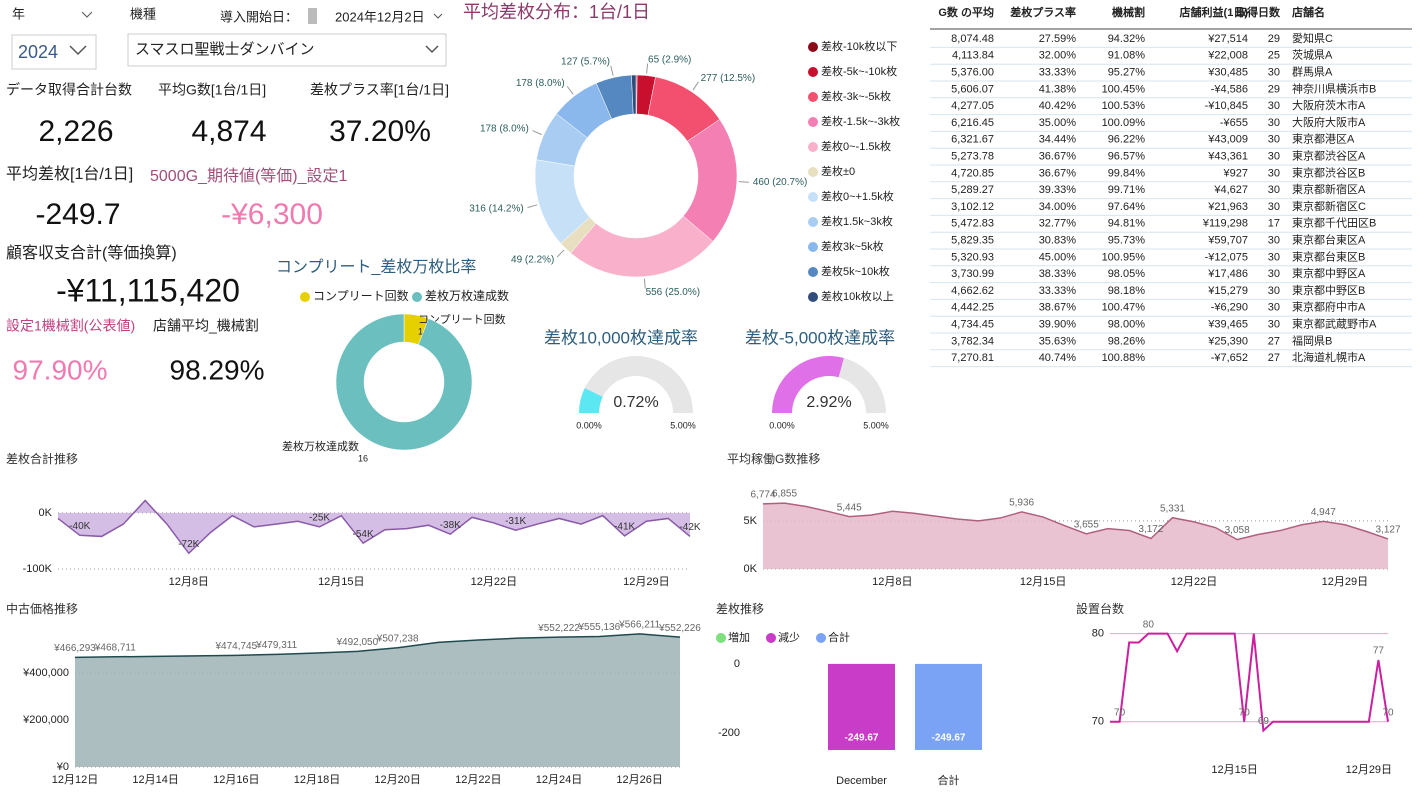 The height and width of the screenshot is (798, 1420). Describe the element at coordinates (1379, 651) in the screenshot. I see `data-label: 77` at that location.